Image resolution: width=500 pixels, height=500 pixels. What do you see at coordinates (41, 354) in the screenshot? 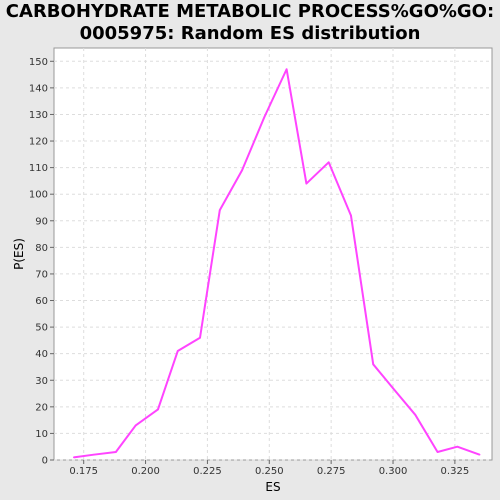
I see `y-tick-label: 40` at bounding box center [41, 354].